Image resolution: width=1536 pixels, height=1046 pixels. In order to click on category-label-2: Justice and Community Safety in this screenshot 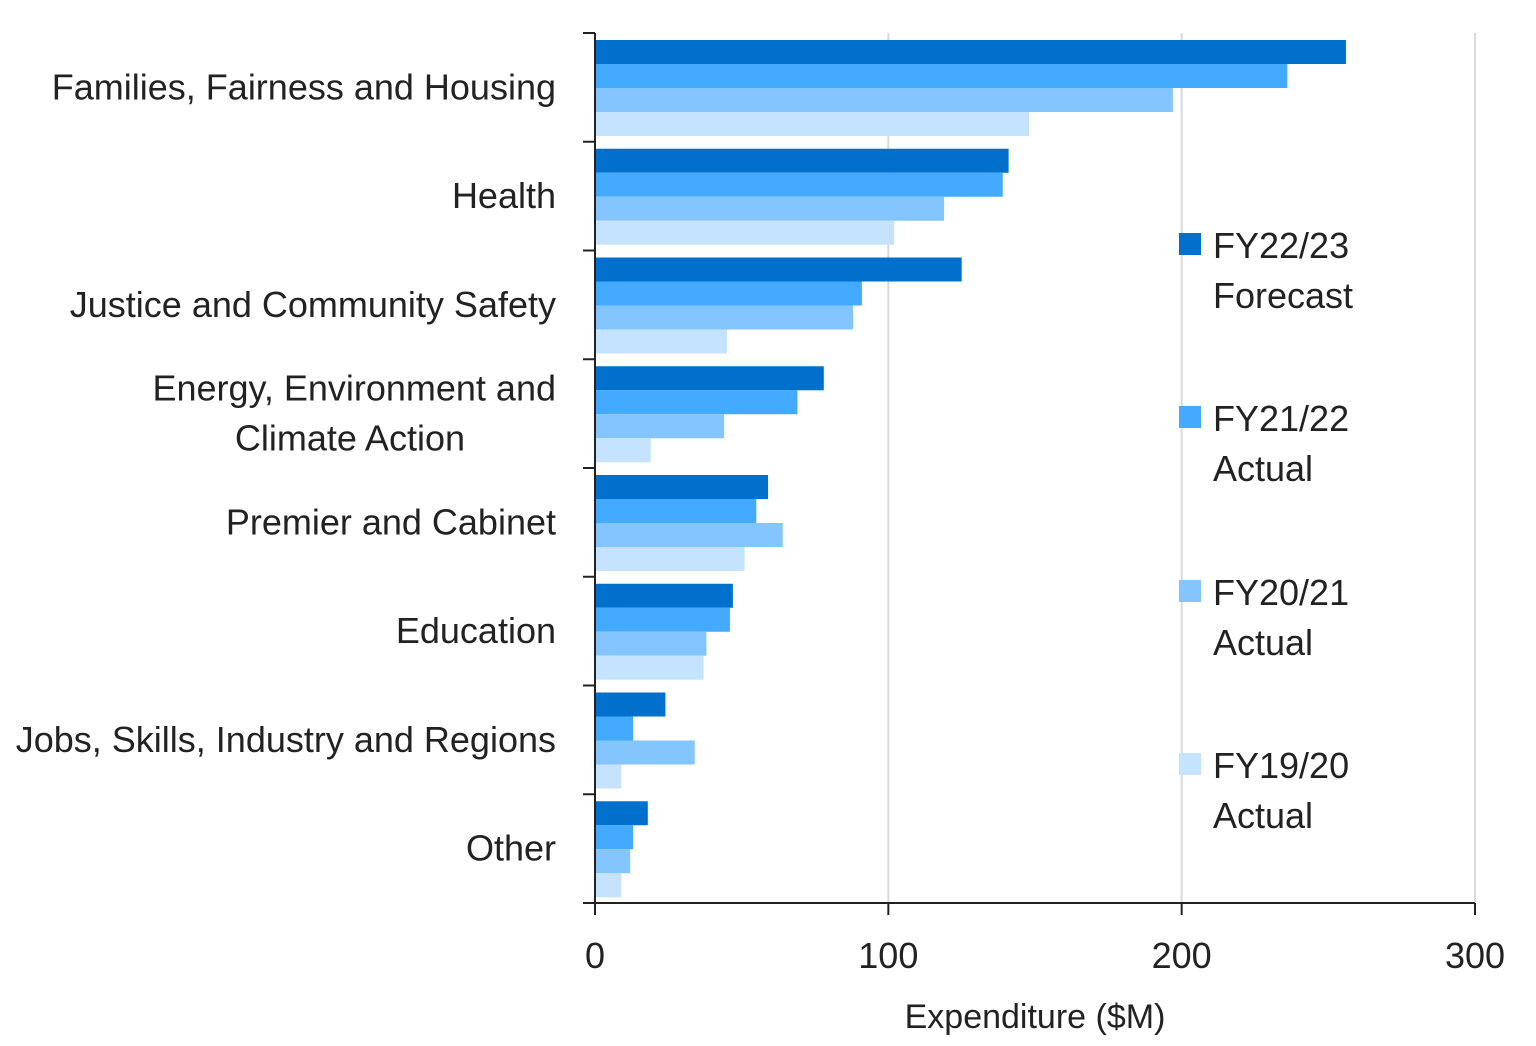, I will do `click(313, 304)`.